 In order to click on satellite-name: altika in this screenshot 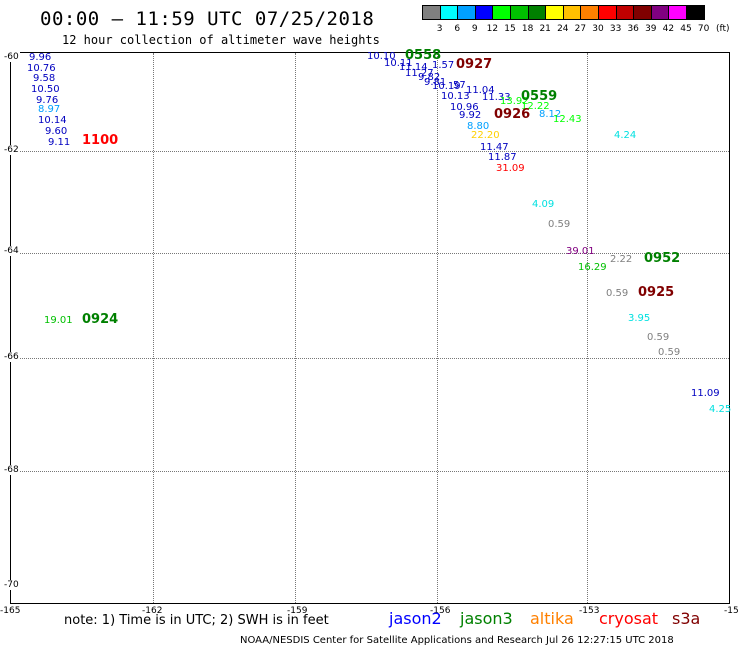, I will do `click(552, 618)`.